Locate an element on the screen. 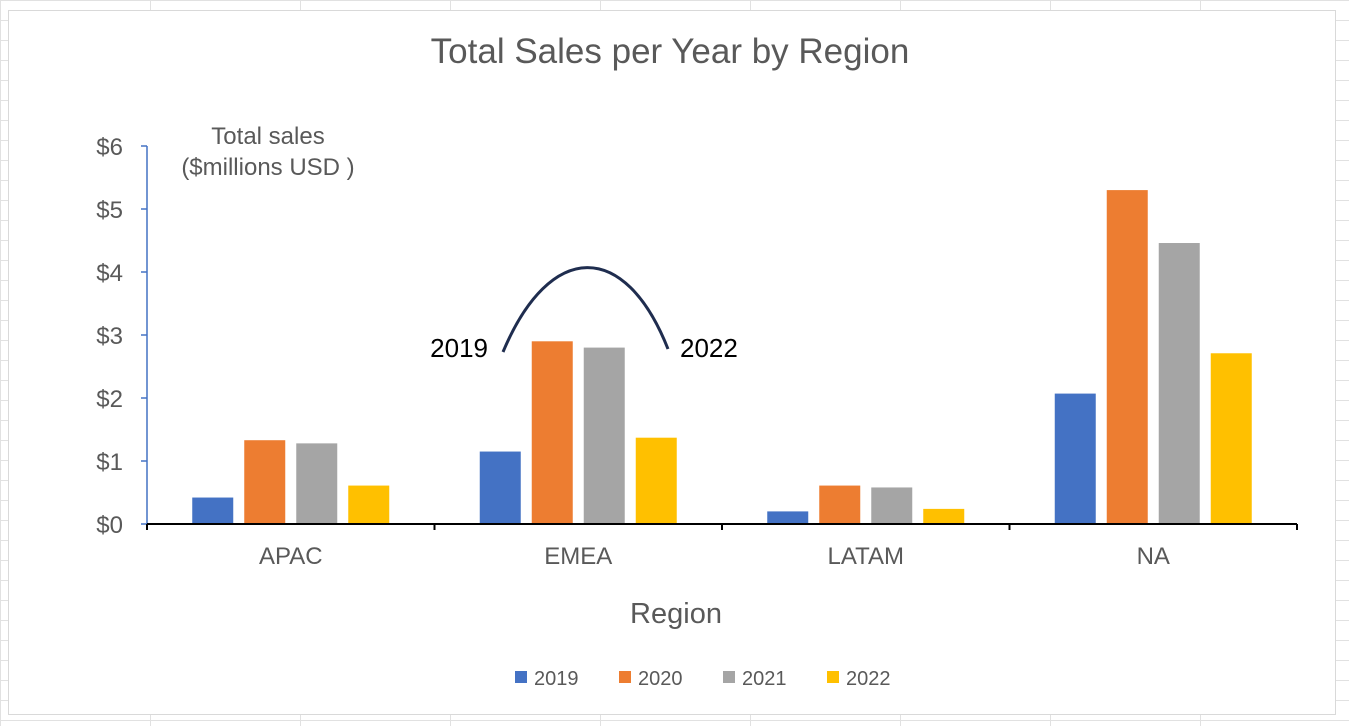  legend: 2019 2020 2021 2022 is located at coordinates (703, 679).